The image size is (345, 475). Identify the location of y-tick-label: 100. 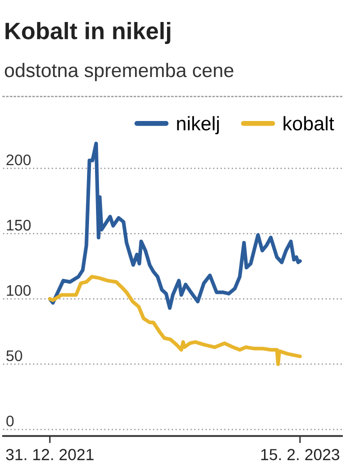
(18, 290).